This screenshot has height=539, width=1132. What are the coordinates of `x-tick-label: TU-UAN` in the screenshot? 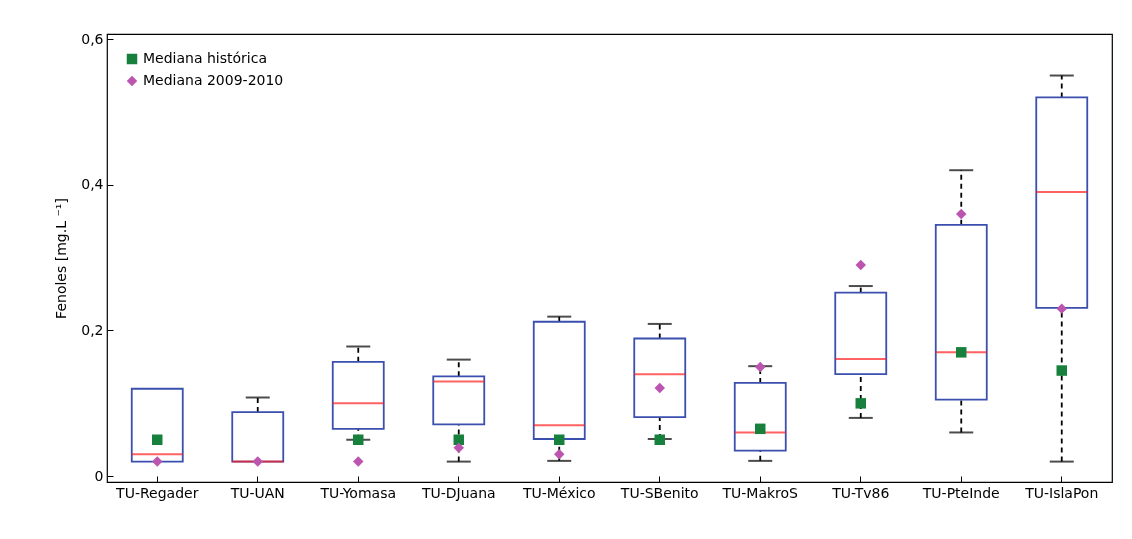 It's located at (257, 492).